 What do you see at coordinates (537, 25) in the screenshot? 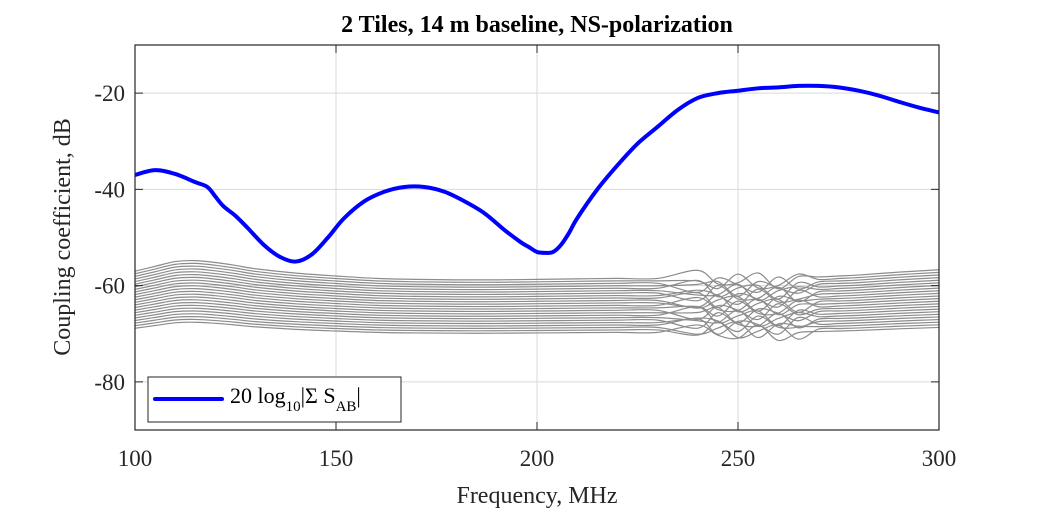
I see `chart-title: 2 Tiles, 14 m baseline, NS-polarization` at bounding box center [537, 25].